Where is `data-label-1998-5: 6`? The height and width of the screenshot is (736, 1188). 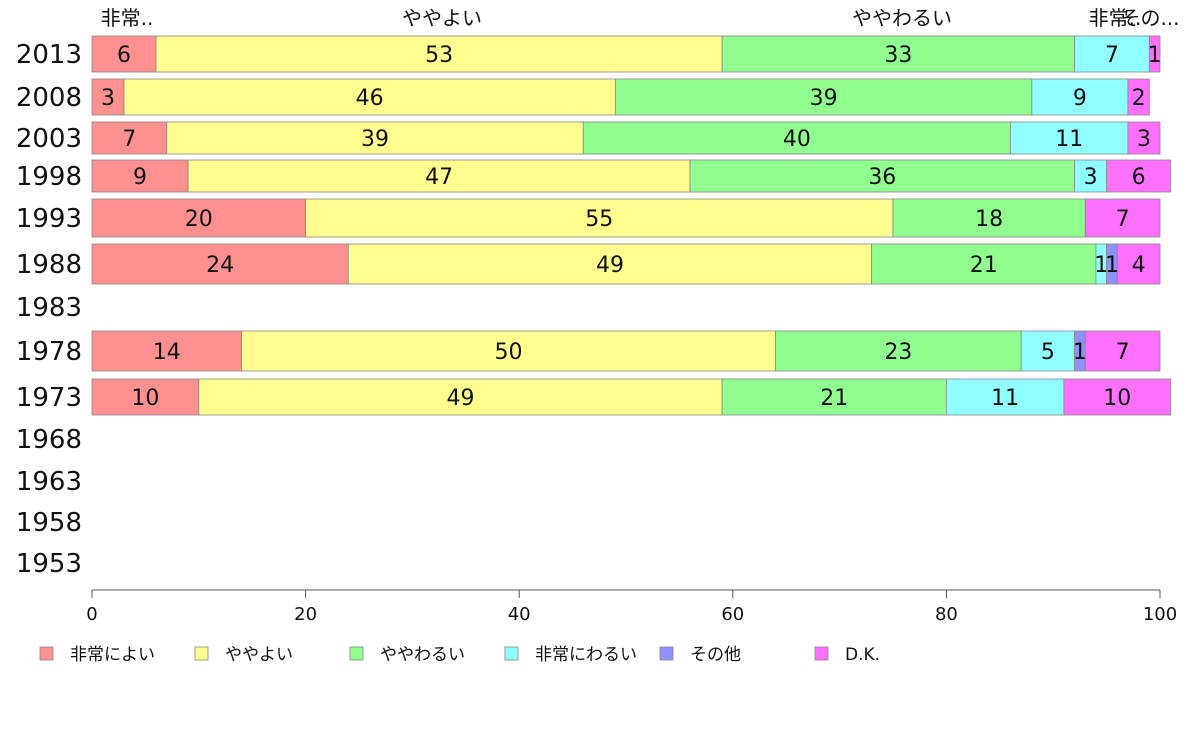
data-label-1998-5: 6 is located at coordinates (1139, 177).